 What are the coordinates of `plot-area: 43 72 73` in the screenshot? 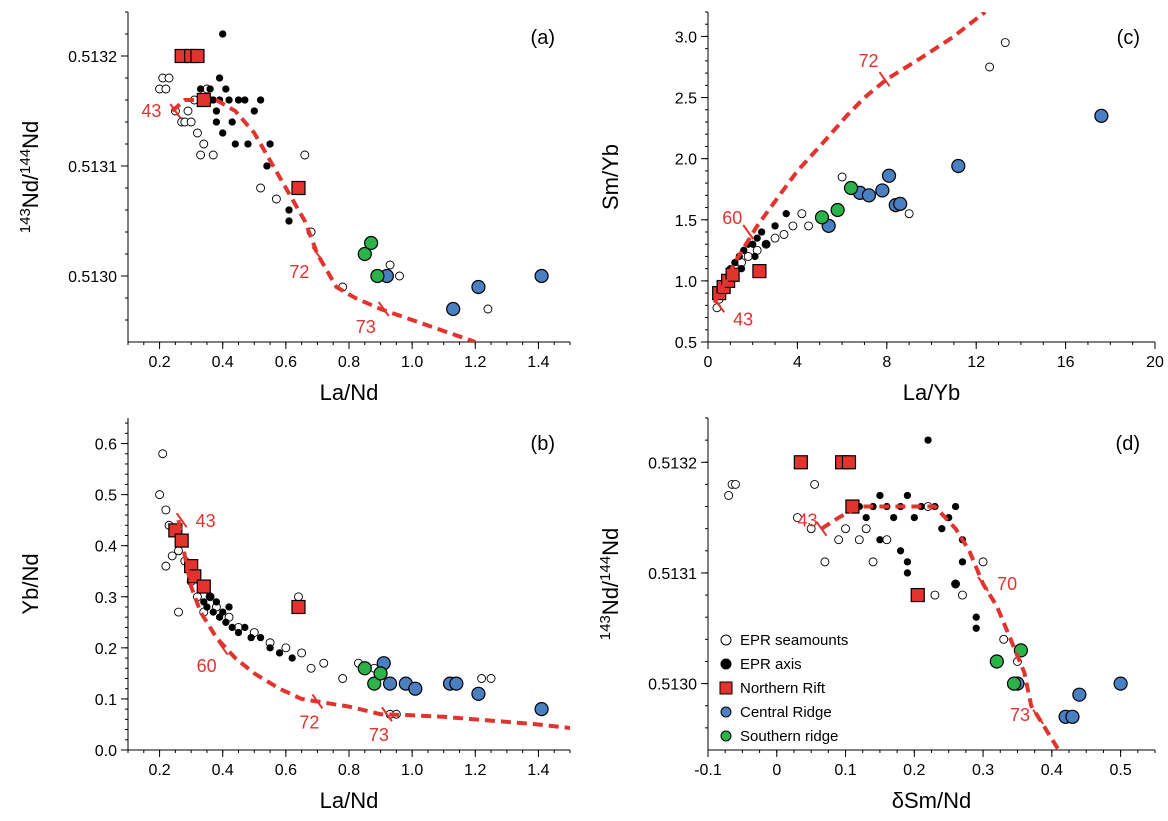 It's located at (345, 186).